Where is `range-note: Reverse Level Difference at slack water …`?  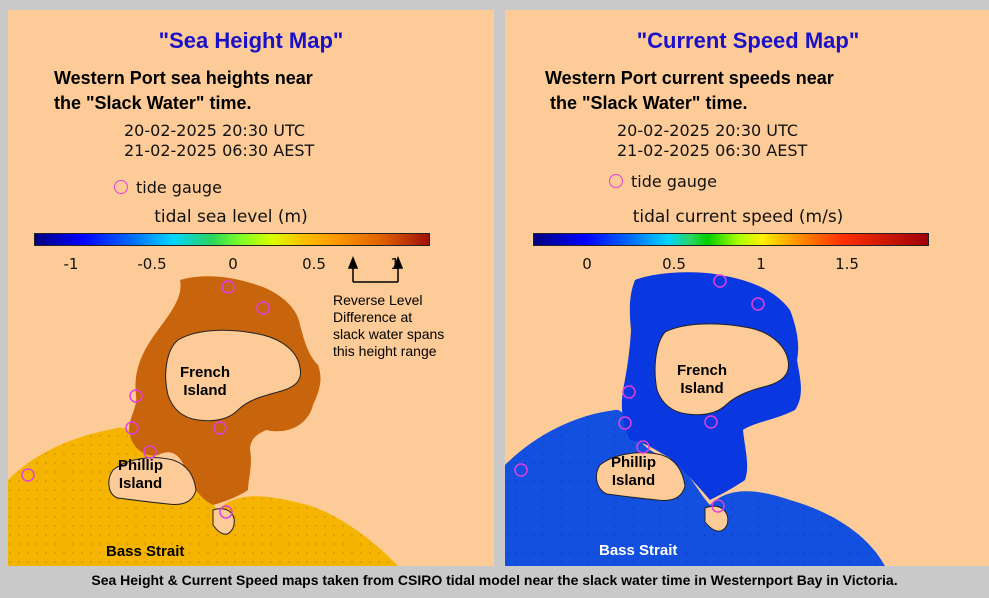 range-note: Reverse Level Difference at slack water … is located at coordinates (389, 325).